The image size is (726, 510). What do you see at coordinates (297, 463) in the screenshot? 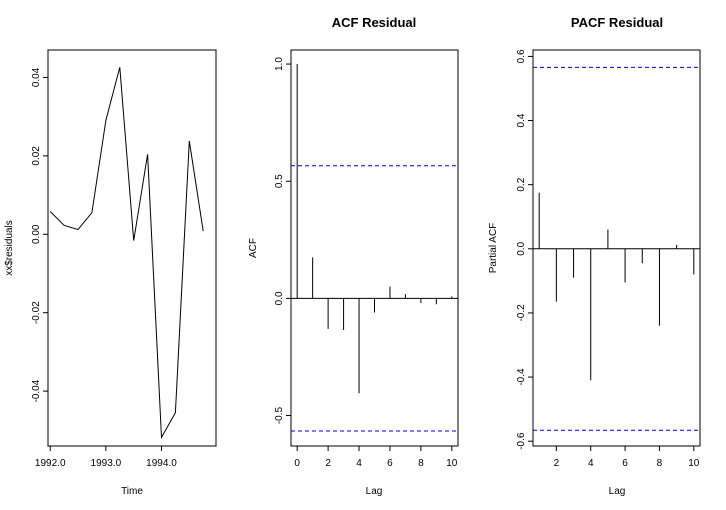
I see `acf-x-tick-label: 0` at bounding box center [297, 463].